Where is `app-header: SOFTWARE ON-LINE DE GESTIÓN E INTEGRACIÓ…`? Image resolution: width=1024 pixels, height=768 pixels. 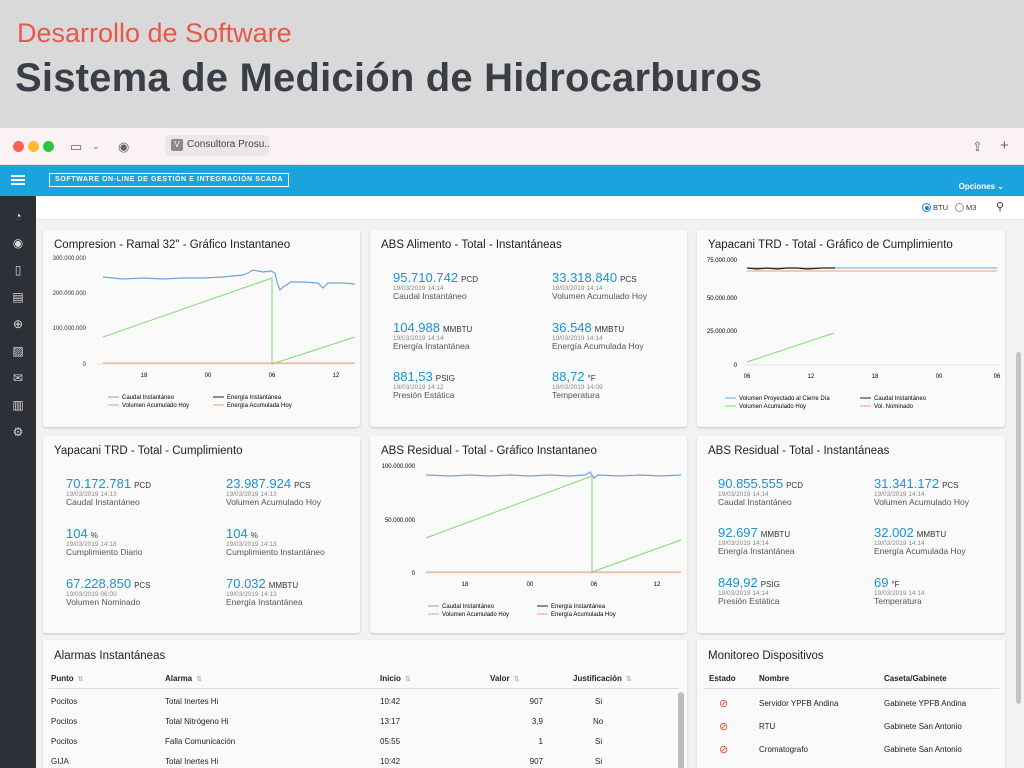 app-header: SOFTWARE ON-LINE DE GESTIÓN E INTEGRACIÓ… is located at coordinates (512, 180).